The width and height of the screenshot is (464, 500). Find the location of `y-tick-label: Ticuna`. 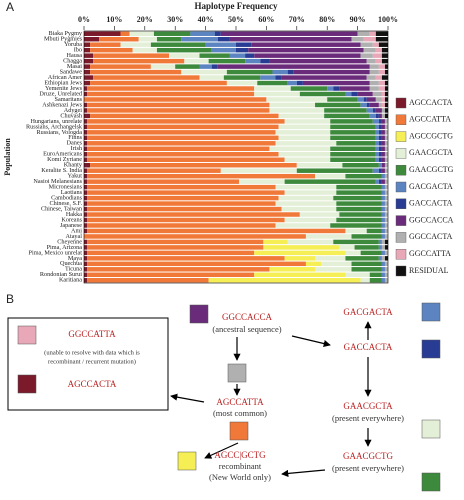

y-tick-label: Ticuna is located at coordinates (73, 269).